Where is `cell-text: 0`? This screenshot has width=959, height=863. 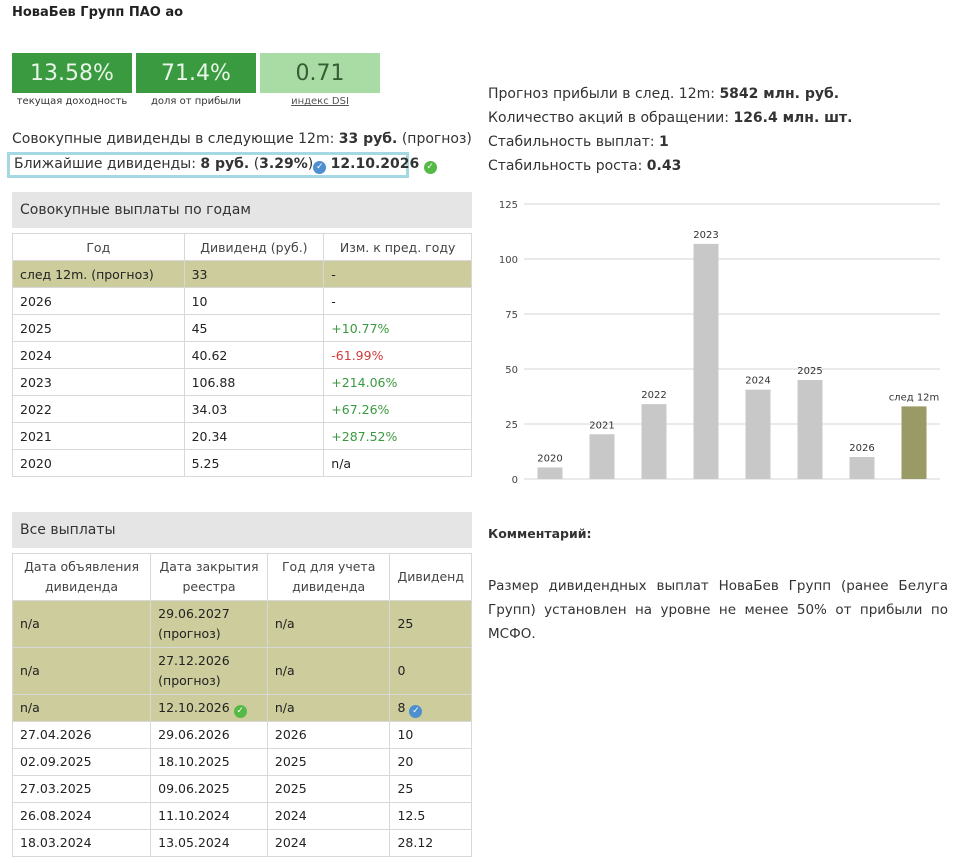
cell-text: 0 is located at coordinates (401, 670).